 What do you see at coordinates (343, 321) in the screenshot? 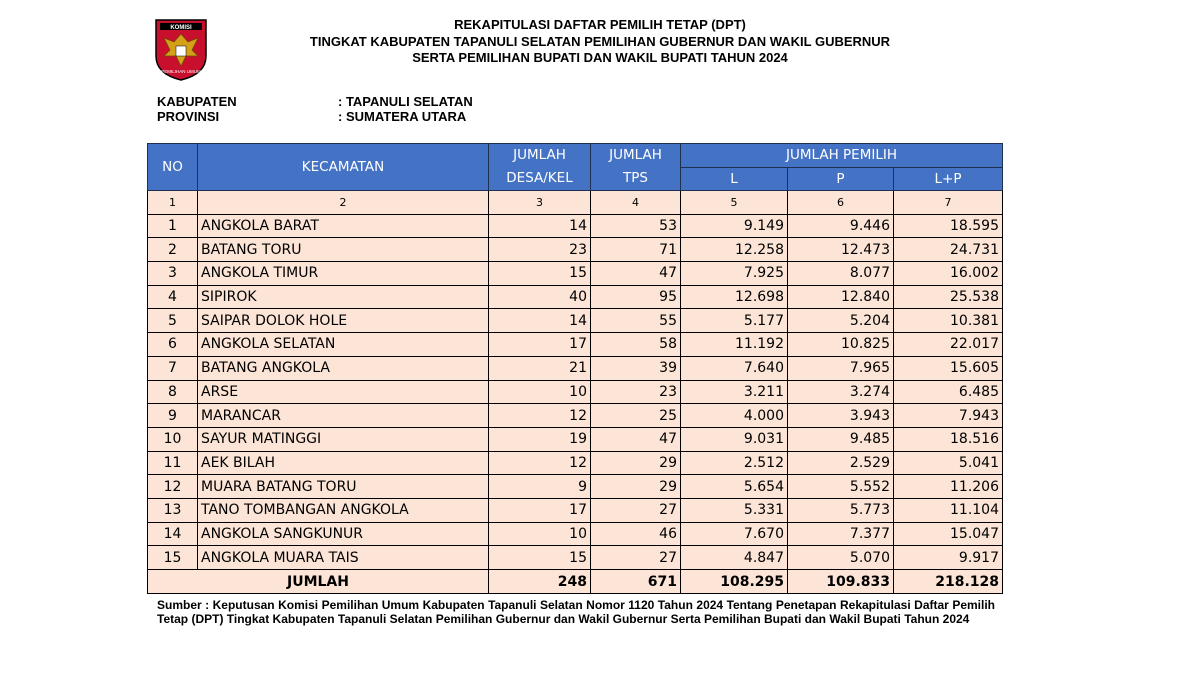
I see `kecamatan: SAIPAR DOLOK HOLE` at bounding box center [343, 321].